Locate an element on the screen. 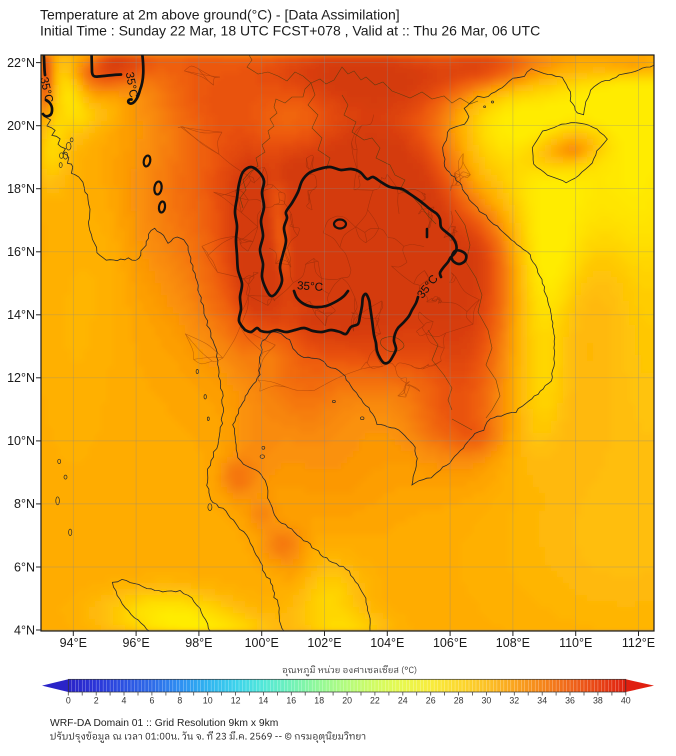 Image resolution: width=676 pixels, height=756 pixels. svg-text: 20°N is located at coordinates (21, 126).